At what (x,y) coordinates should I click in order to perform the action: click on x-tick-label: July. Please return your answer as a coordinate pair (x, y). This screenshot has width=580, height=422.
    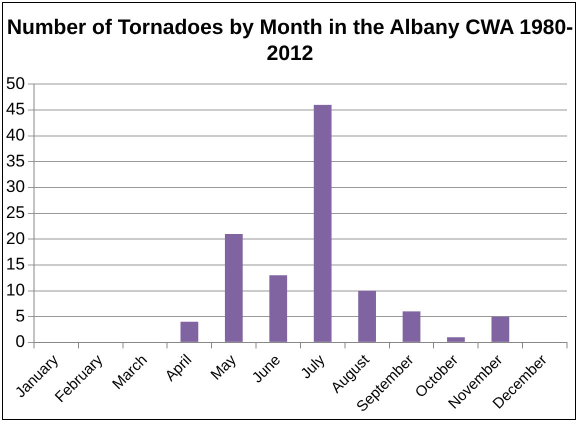
    Looking at the image, I should click on (313, 366).